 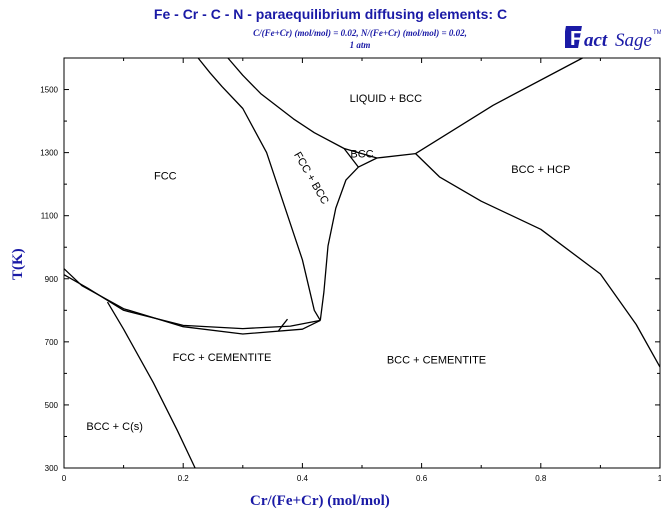 What do you see at coordinates (52, 342) in the screenshot?
I see `y-tick-label: 700` at bounding box center [52, 342].